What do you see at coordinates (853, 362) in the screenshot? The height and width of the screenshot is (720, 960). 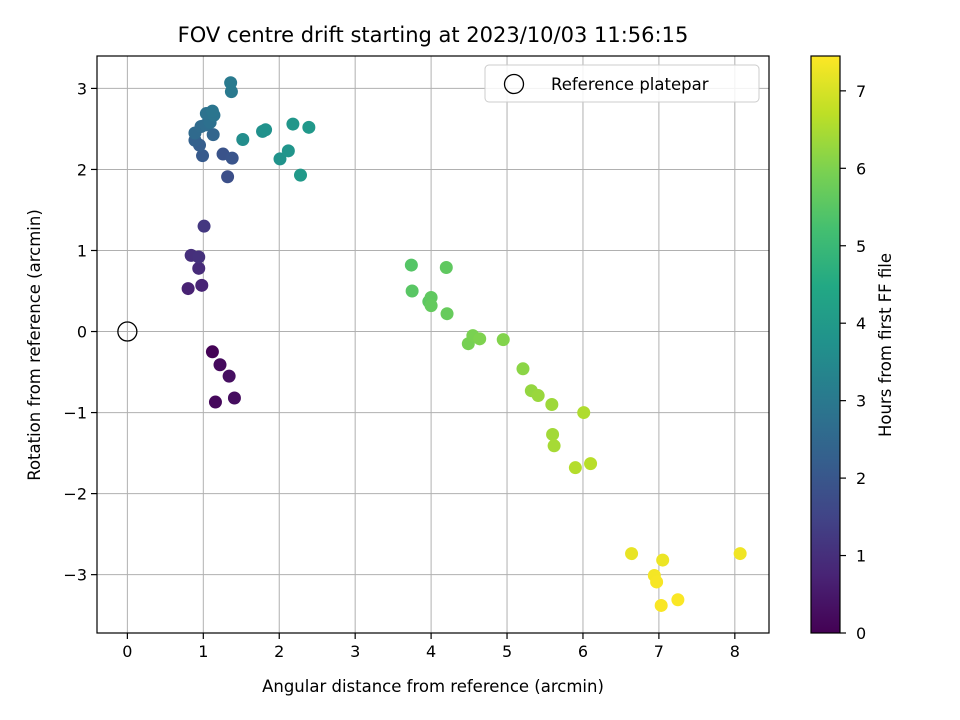 I see `colorbar-ticks: 0 1 2 3 4 5 6 7` at bounding box center [853, 362].